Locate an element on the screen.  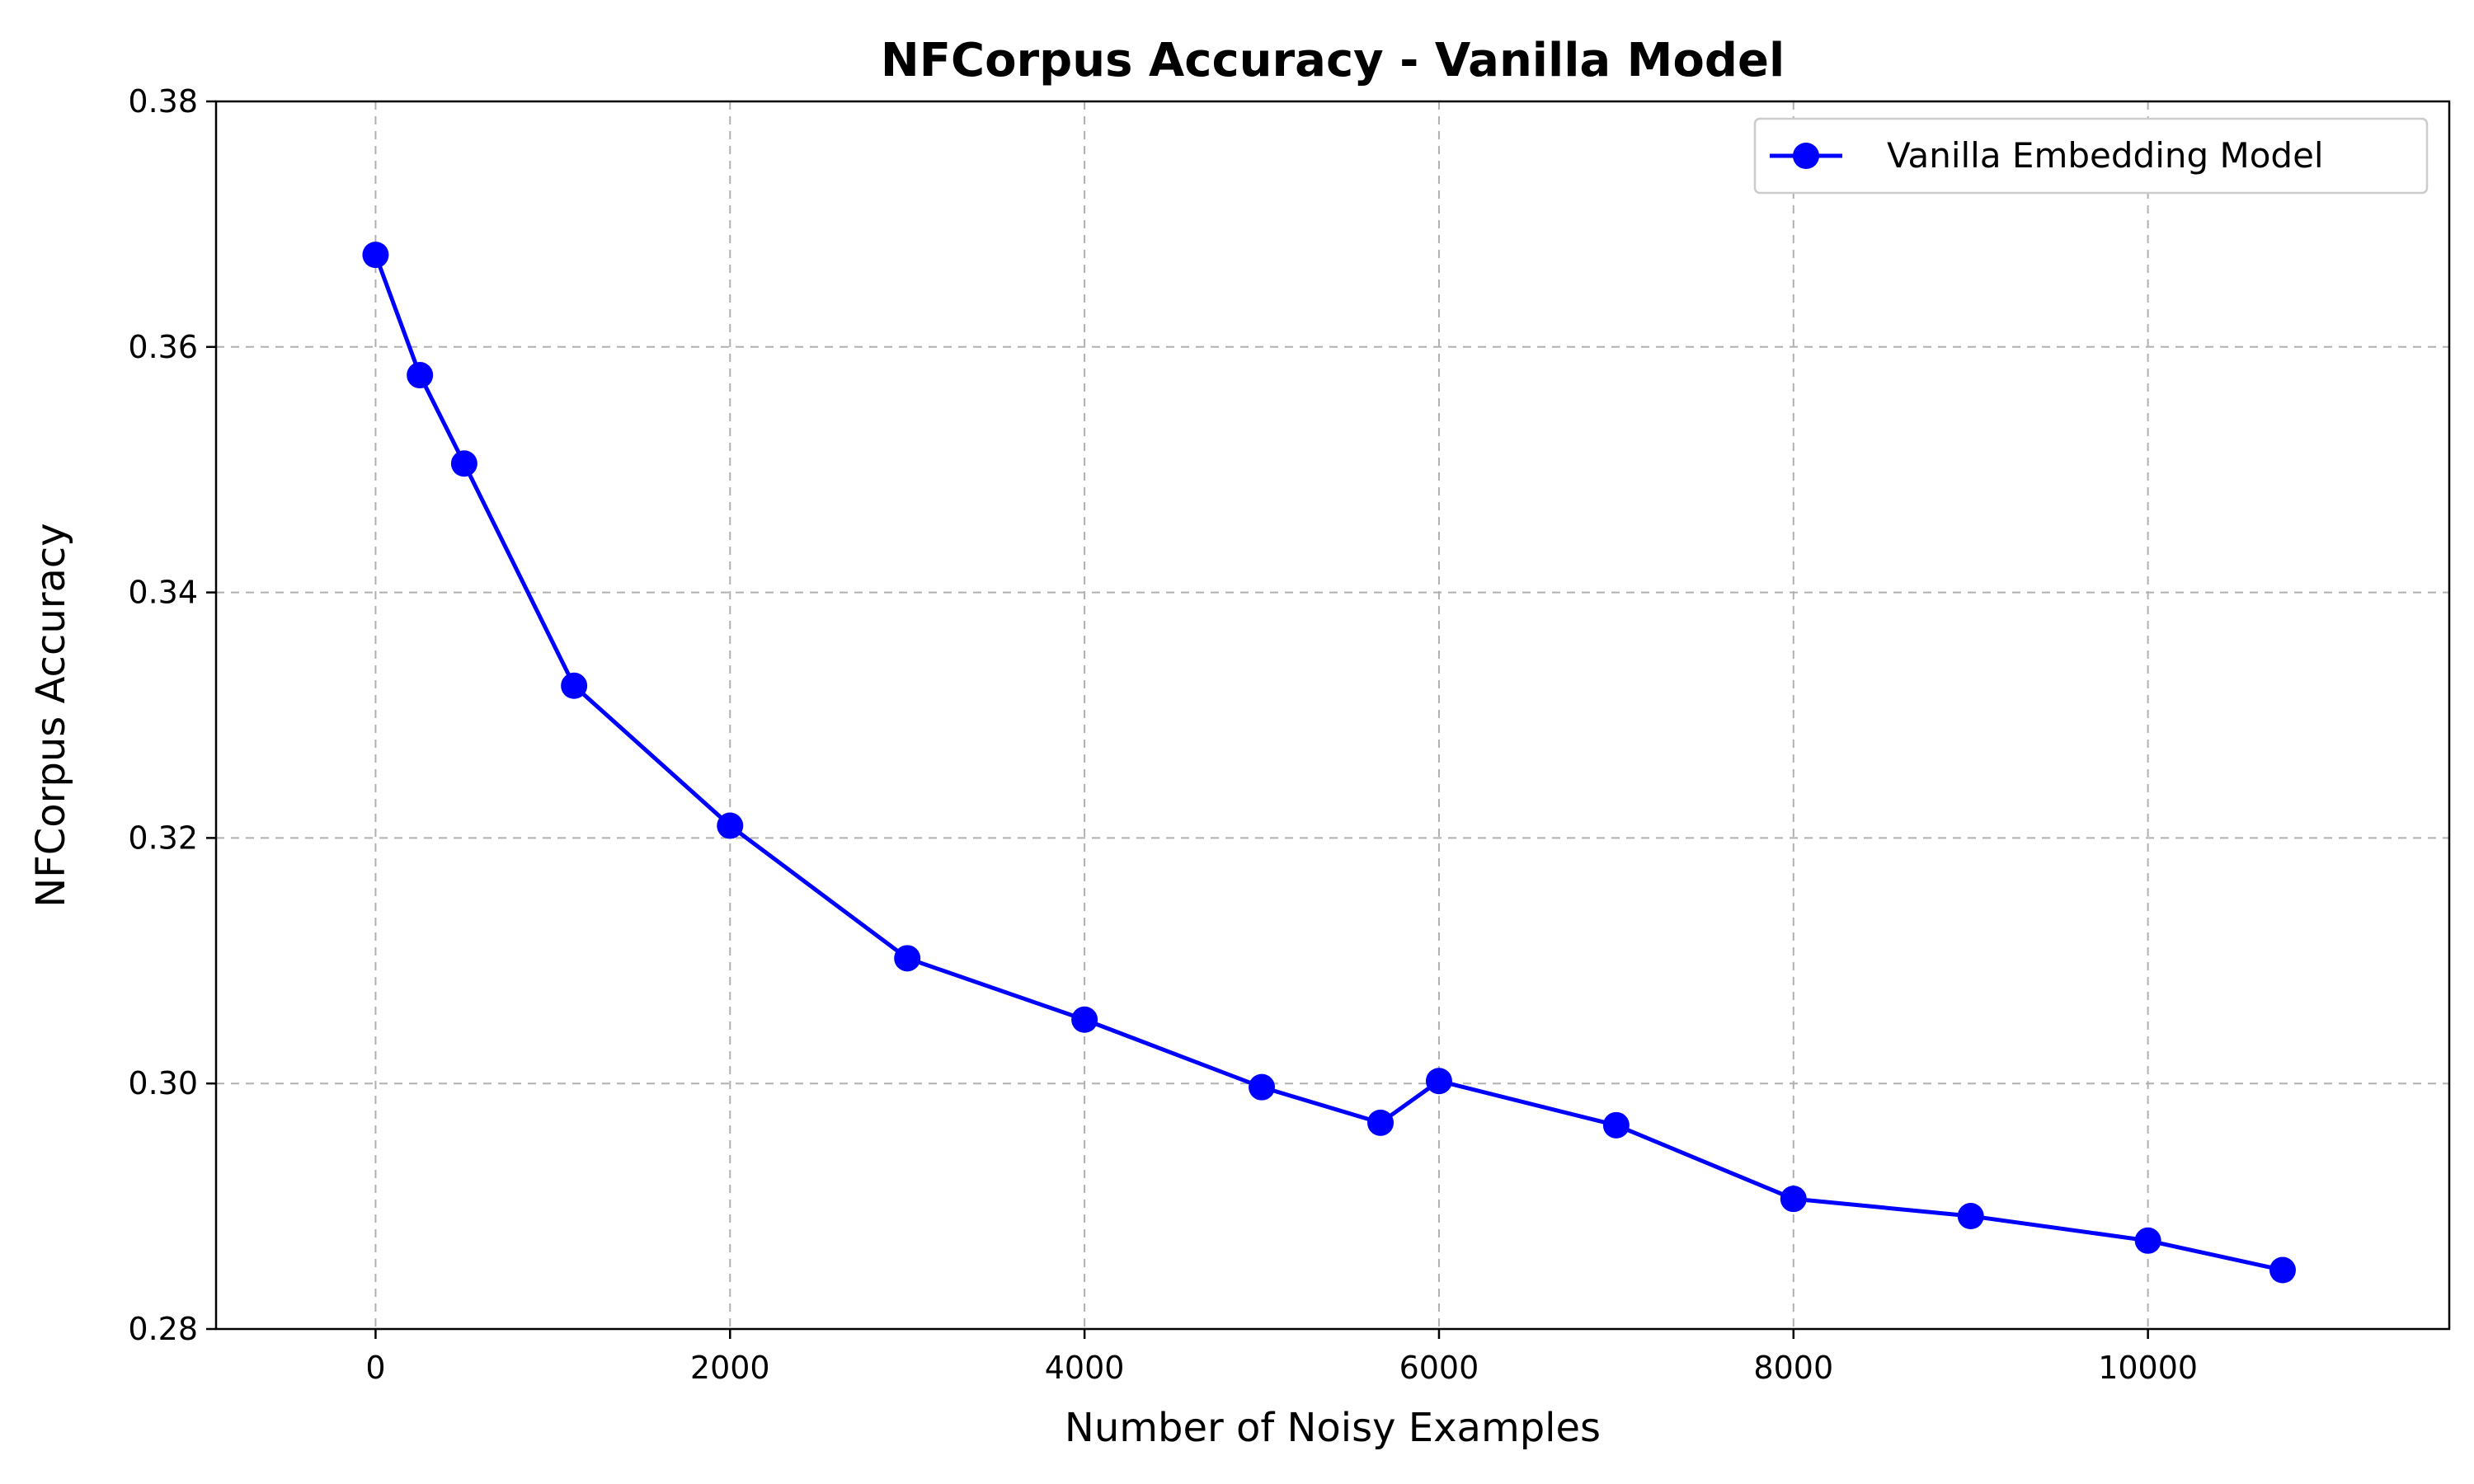
y-tick-label: 0.30 is located at coordinates (163, 1083).